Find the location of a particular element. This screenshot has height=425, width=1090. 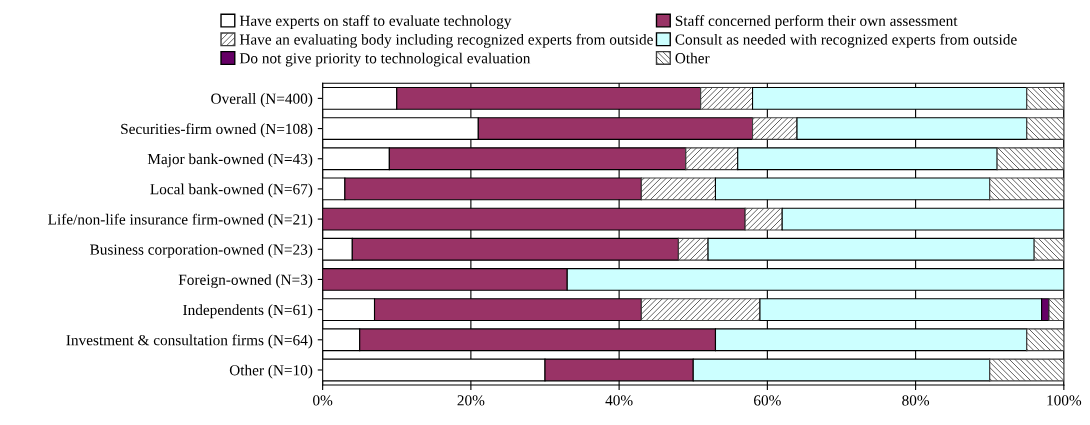

legend-label: Have experts on staff to evaluate technology is located at coordinates (375, 22).